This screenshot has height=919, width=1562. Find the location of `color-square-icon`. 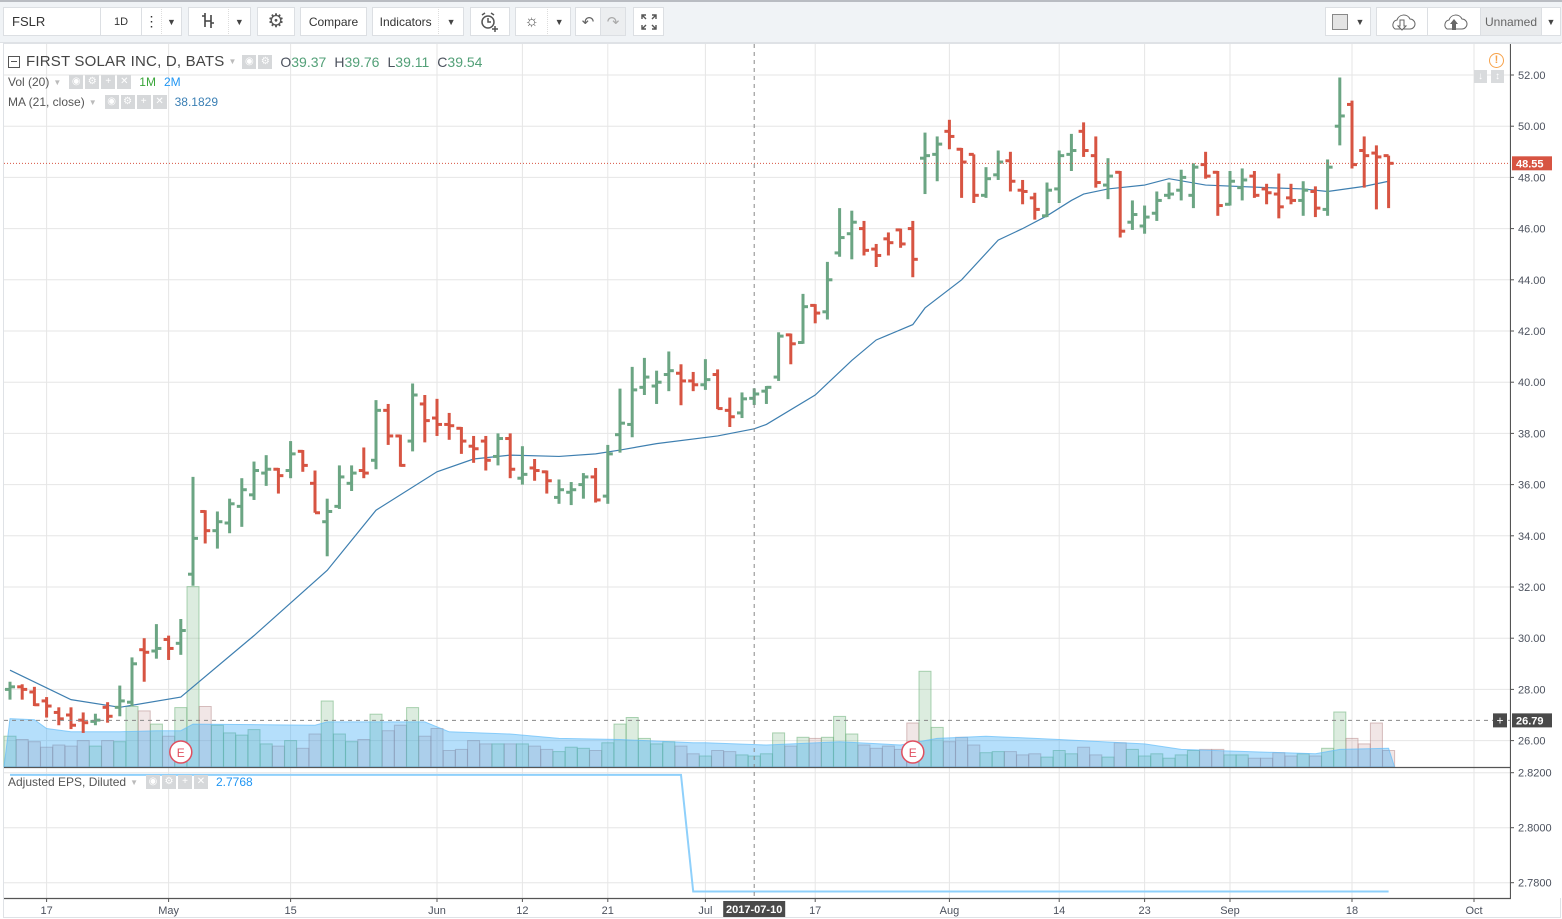

color-square-icon is located at coordinates (1339, 21).